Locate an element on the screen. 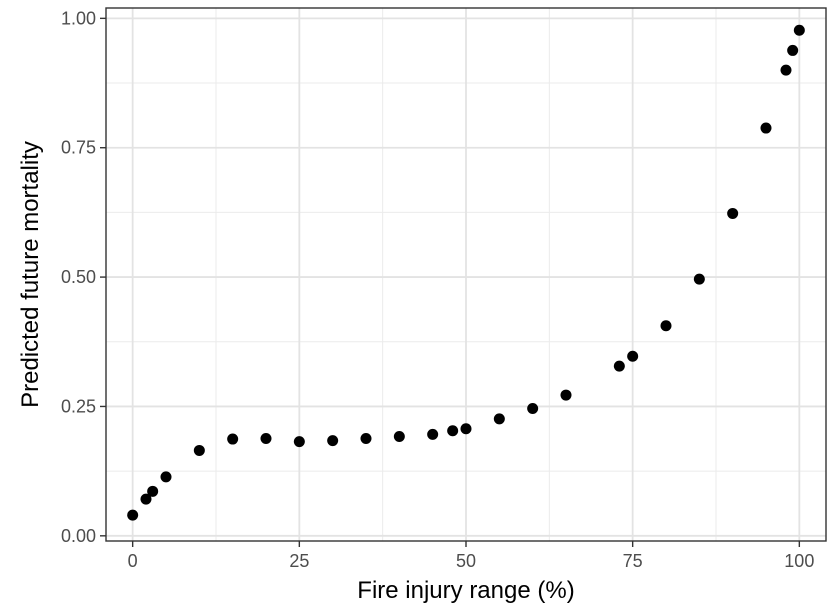  x-tick-label: 0 is located at coordinates (133, 561).